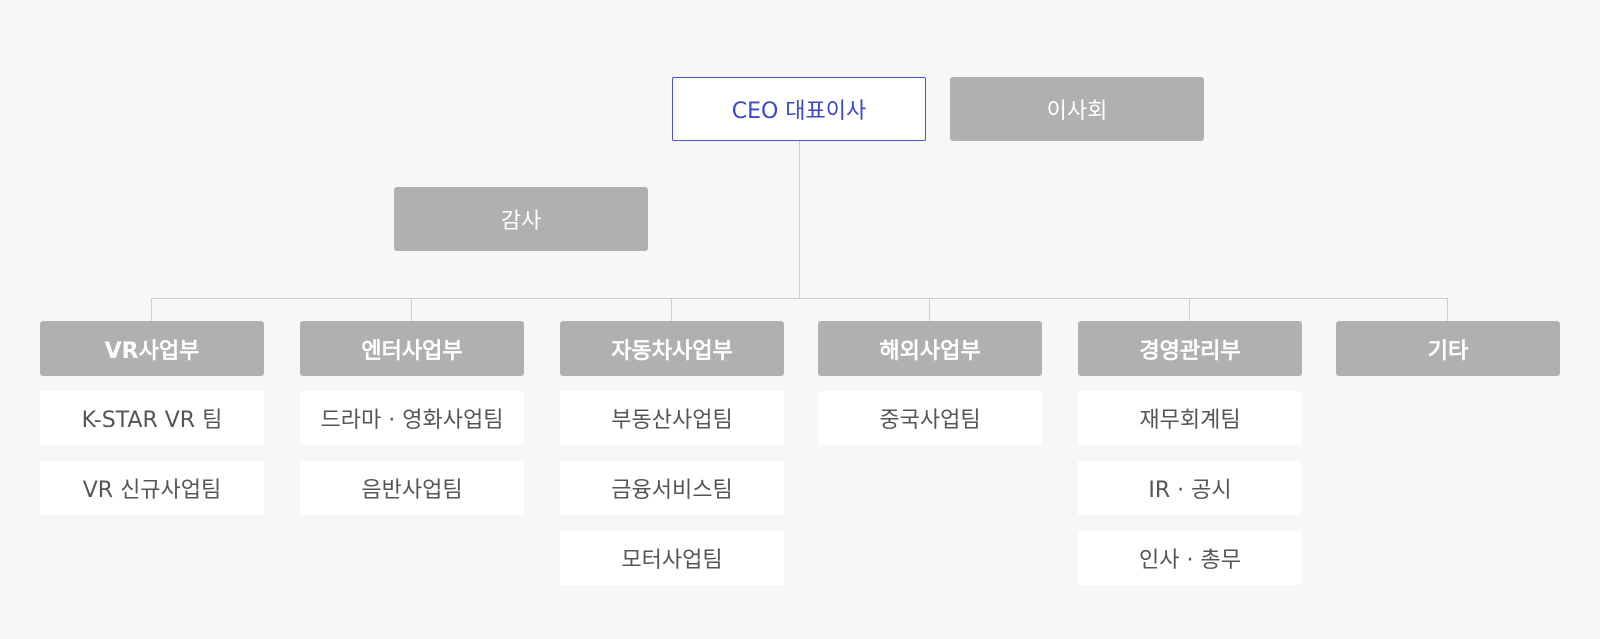  I want to click on division-header-vr: VR사업부, so click(152, 348).